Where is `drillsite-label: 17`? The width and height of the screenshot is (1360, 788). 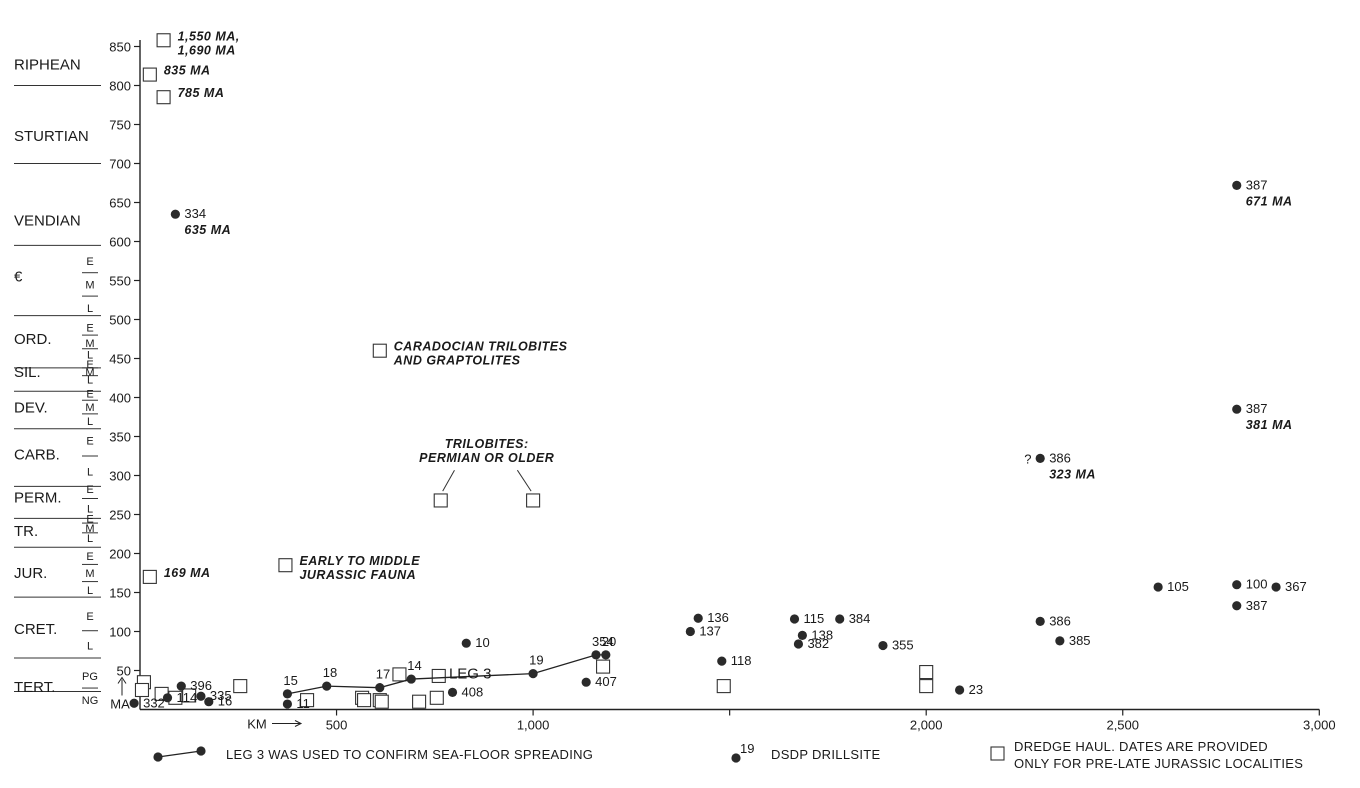 drillsite-label: 17 is located at coordinates (383, 674).